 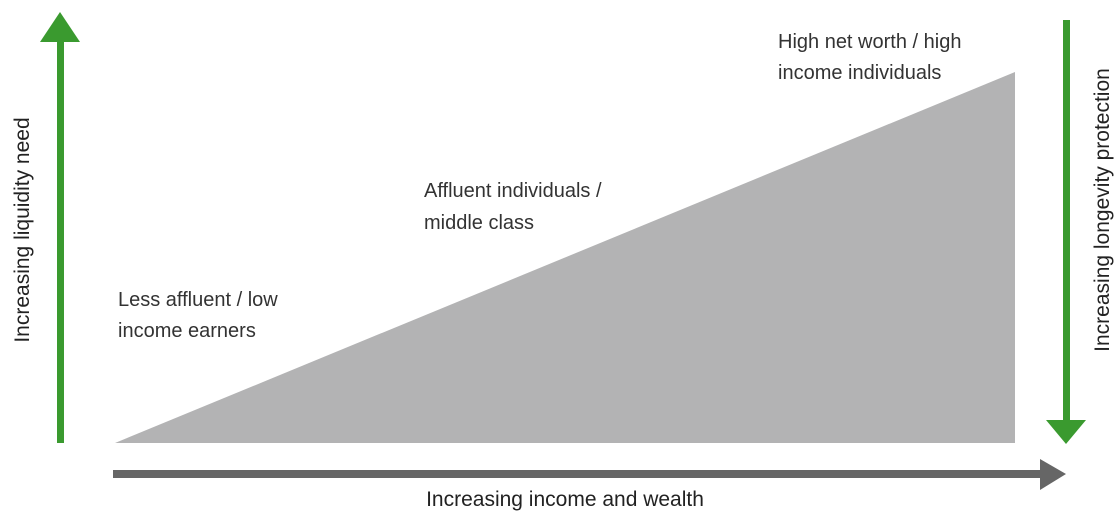 What do you see at coordinates (565, 499) in the screenshot?
I see `x-axis-label: Increasing income and wealth` at bounding box center [565, 499].